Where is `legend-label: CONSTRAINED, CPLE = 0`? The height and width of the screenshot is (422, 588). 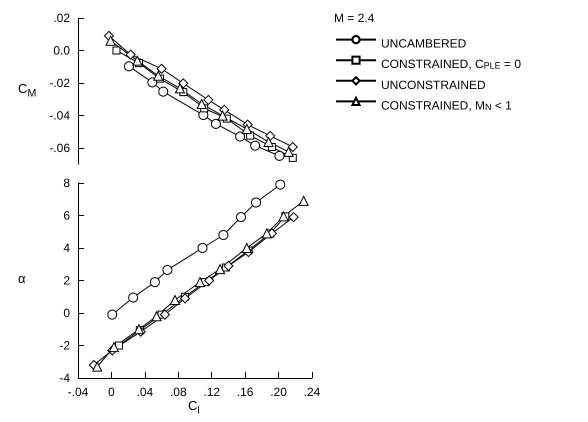 legend-label: CONSTRAINED, CPLE = 0 is located at coordinates (451, 64).